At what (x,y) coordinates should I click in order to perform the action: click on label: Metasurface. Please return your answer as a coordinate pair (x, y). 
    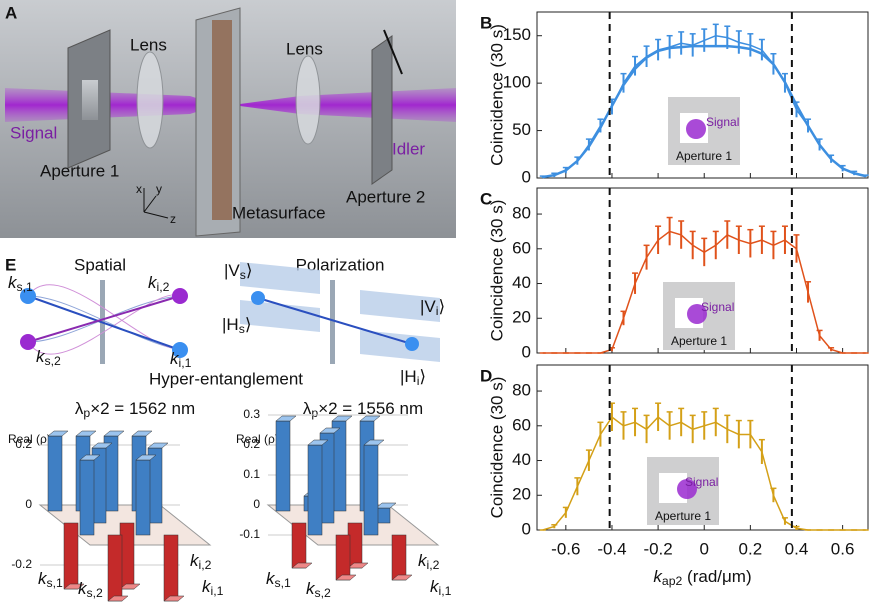
    Looking at the image, I should click on (279, 212).